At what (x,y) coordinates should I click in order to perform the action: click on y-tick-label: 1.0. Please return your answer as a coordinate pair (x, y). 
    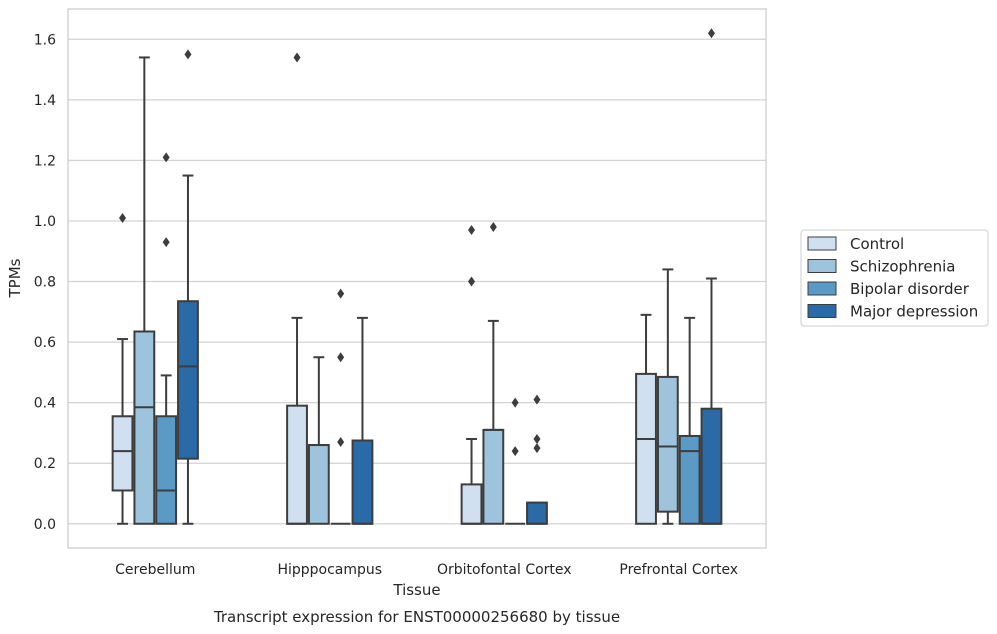
    Looking at the image, I should click on (45, 222).